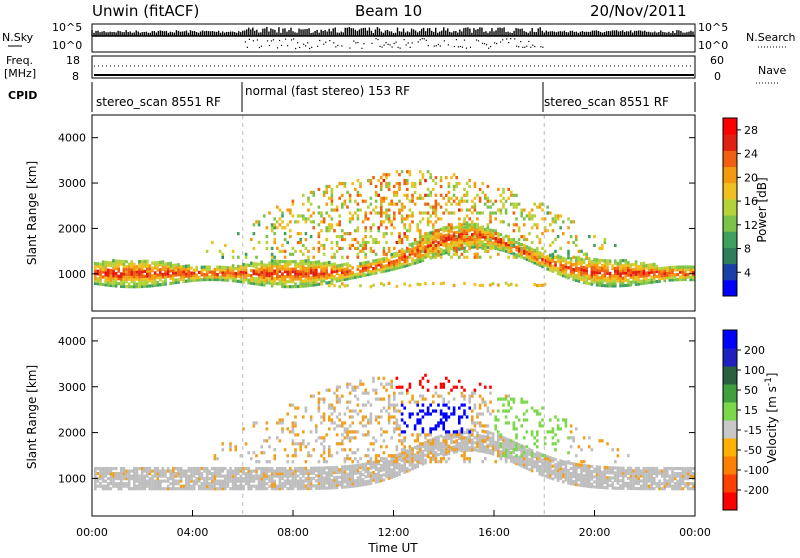 The width and height of the screenshot is (800, 558). What do you see at coordinates (158, 102) in the screenshot?
I see `cpid-segment-1: stereo_scan 8551 RF` at bounding box center [158, 102].